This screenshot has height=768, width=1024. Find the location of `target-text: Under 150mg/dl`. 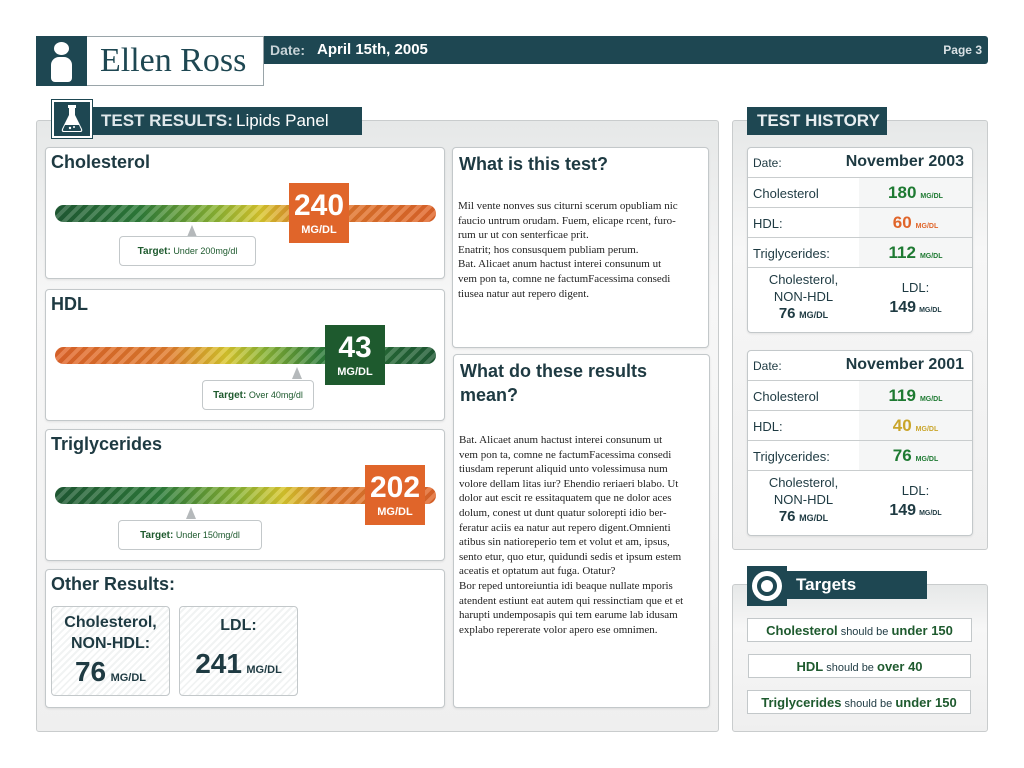

target-text: Under 150mg/dl is located at coordinates (207, 535).